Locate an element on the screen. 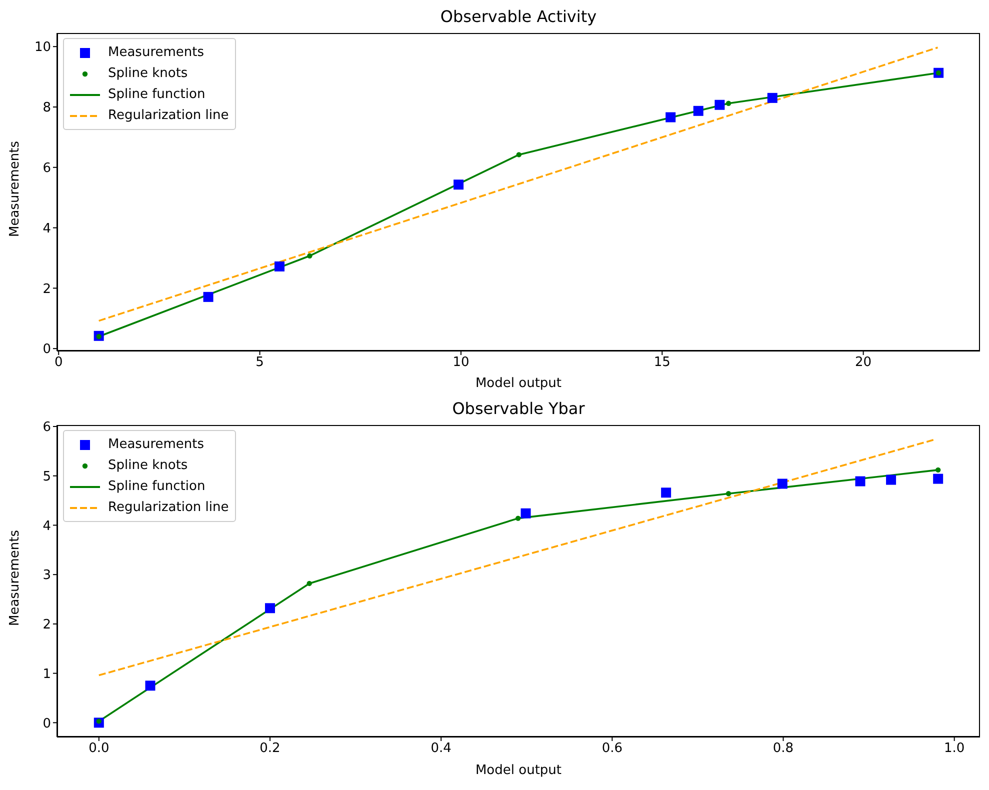 The image size is (989, 790). x-tick-label: 0.4 is located at coordinates (441, 748).